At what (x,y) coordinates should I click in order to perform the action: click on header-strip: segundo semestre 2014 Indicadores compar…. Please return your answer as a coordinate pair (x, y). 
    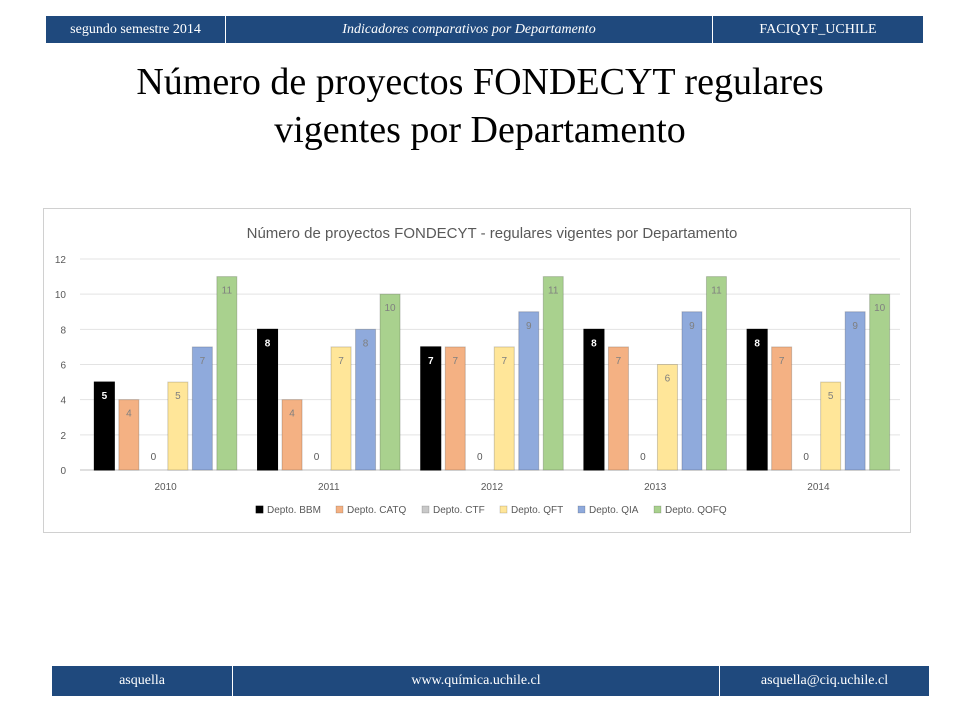
    Looking at the image, I should click on (484, 29).